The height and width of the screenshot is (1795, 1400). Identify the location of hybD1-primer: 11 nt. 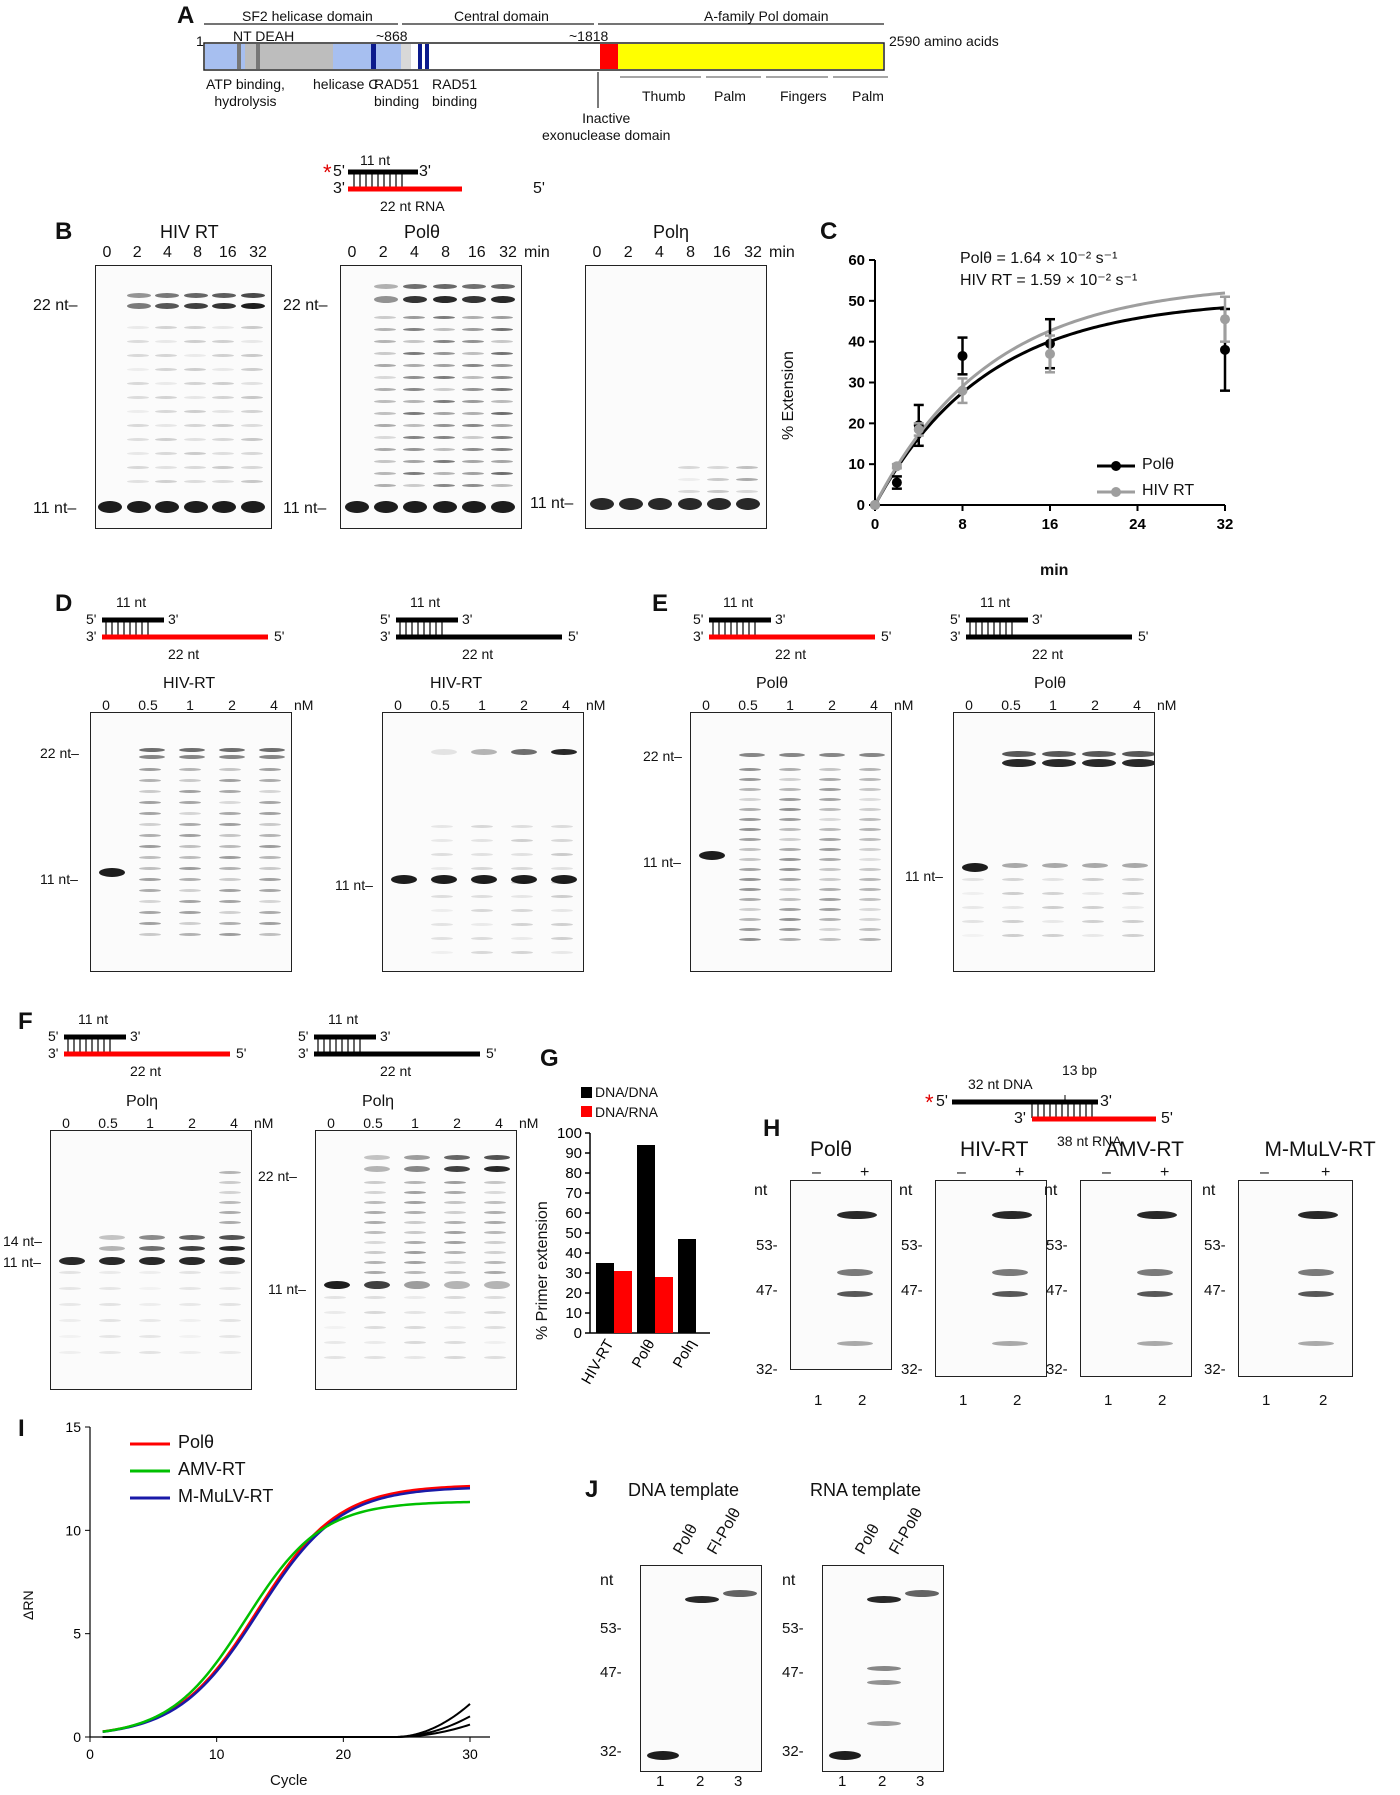
(131, 602).